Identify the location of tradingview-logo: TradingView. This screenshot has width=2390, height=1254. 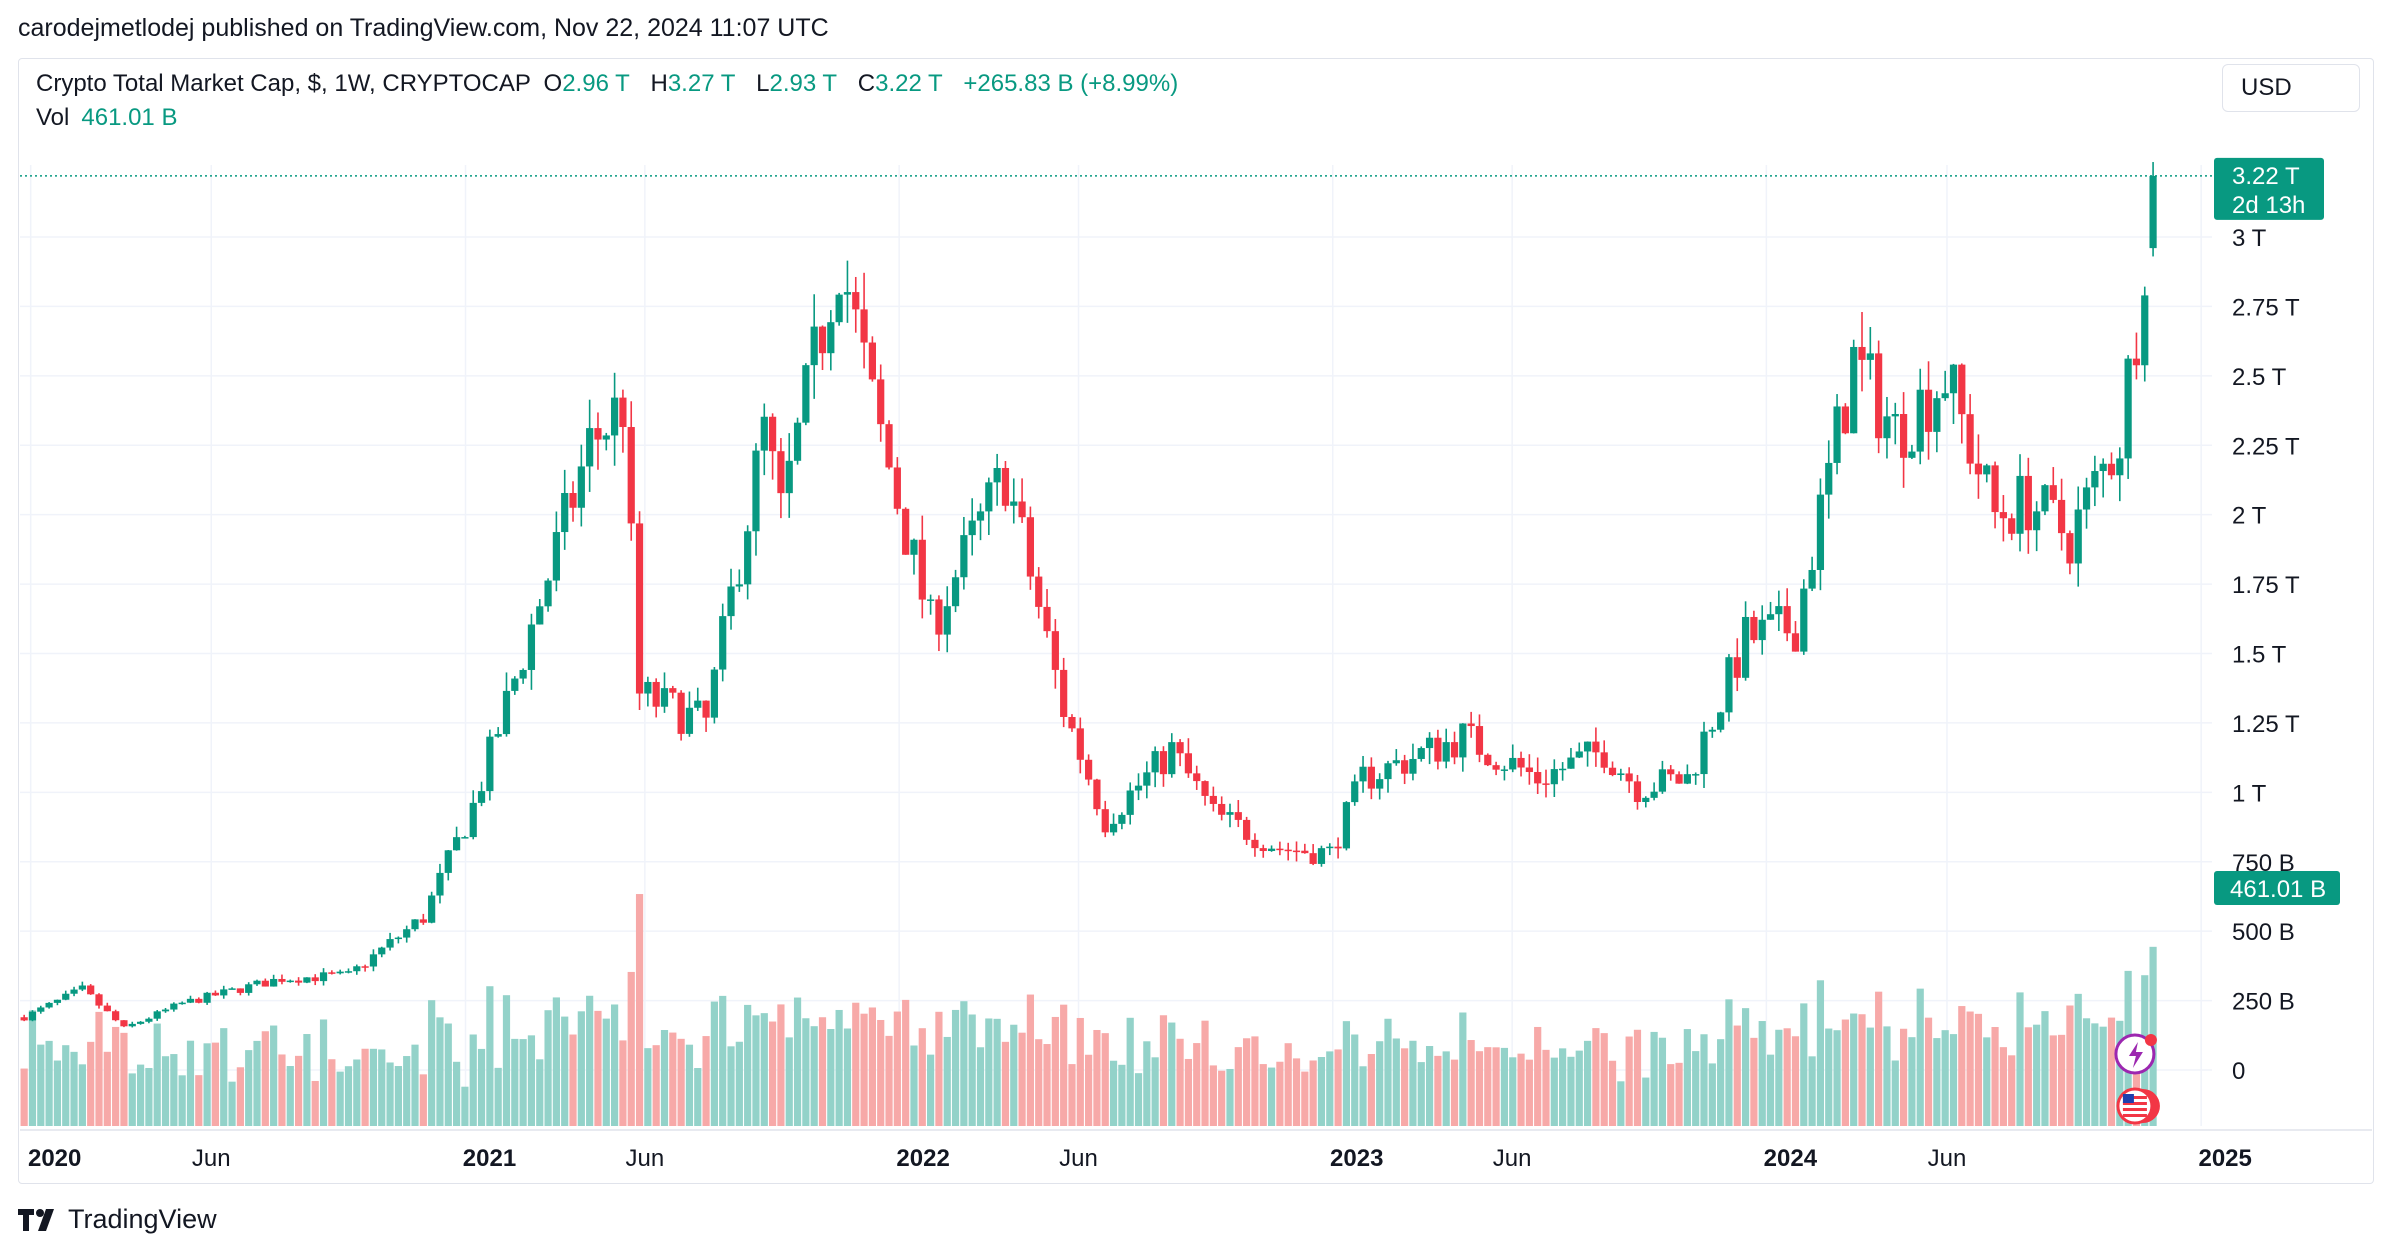
(117, 1219).